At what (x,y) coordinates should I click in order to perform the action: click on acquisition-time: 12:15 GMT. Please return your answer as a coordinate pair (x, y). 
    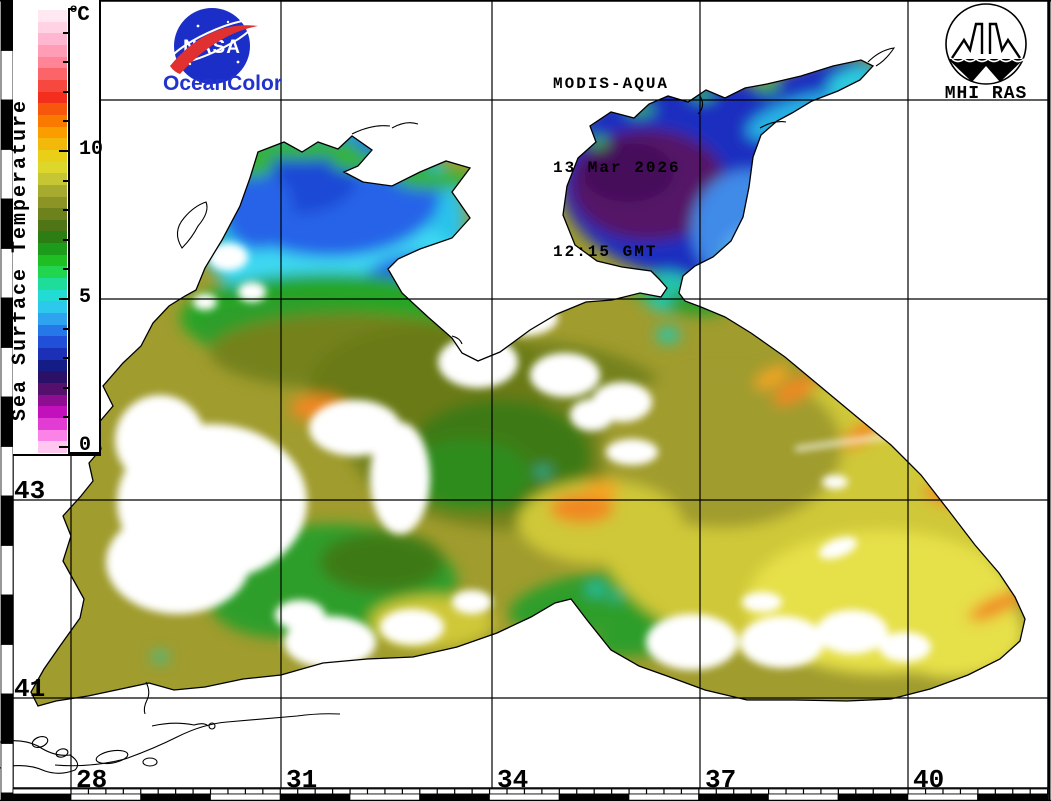
    Looking at the image, I should click on (605, 252).